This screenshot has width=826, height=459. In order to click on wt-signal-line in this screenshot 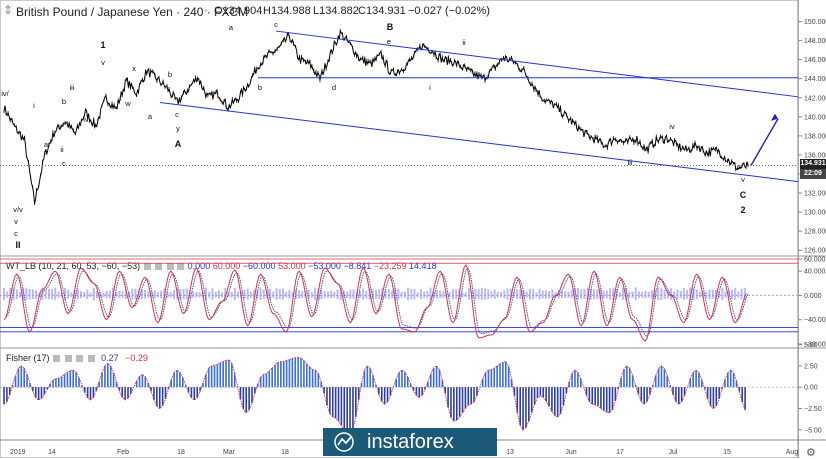, I will do `click(377, 302)`.